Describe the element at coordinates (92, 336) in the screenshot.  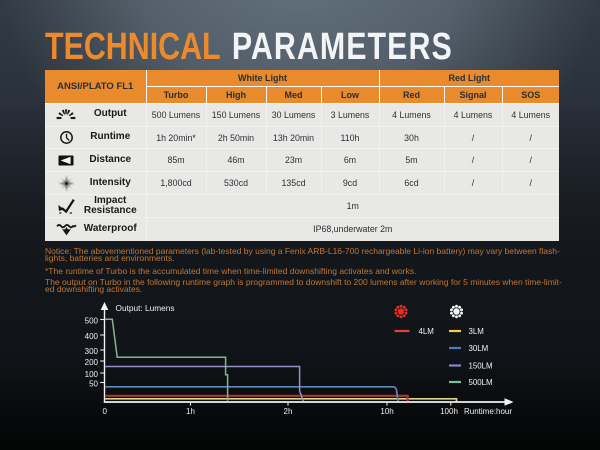
I see `svg-text: 400` at that location.